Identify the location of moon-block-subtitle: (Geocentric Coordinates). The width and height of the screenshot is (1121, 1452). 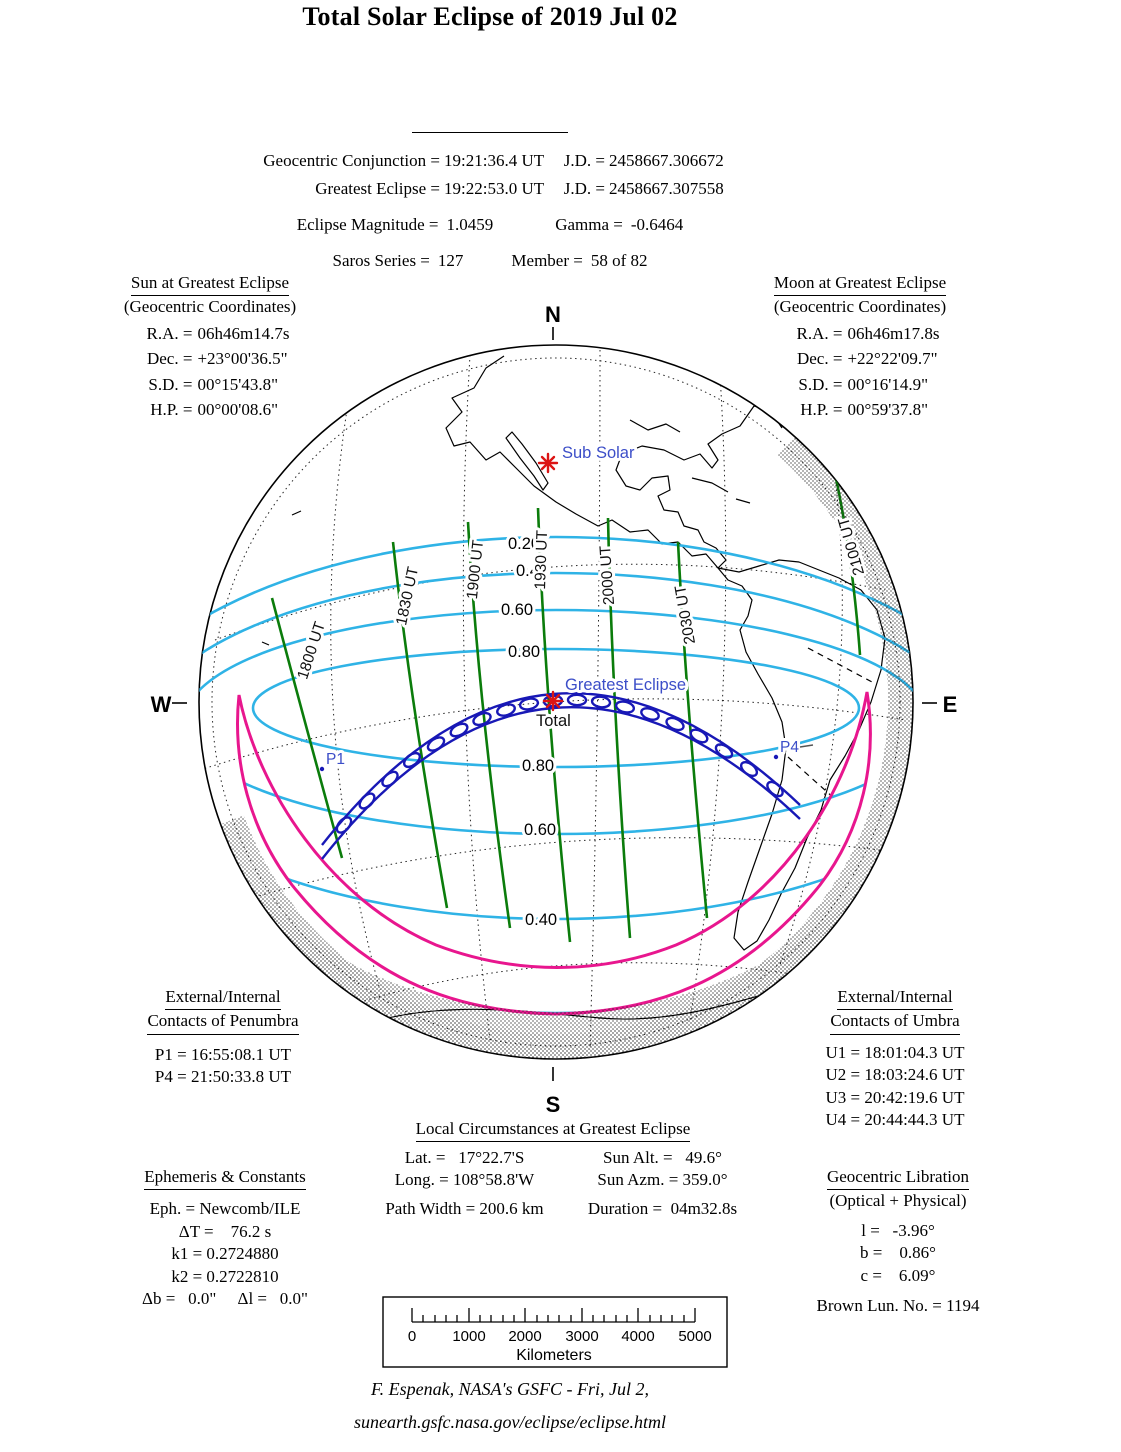
(860, 307).